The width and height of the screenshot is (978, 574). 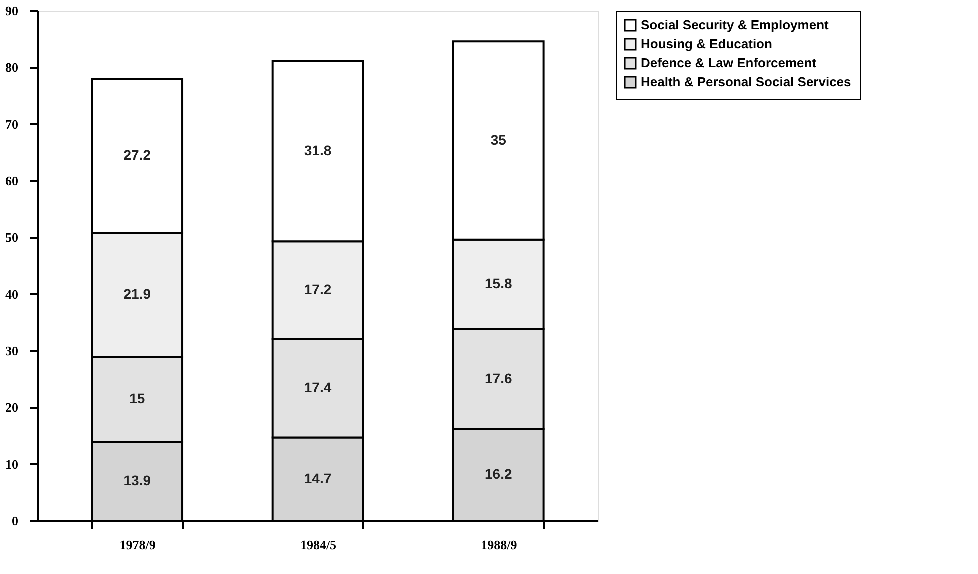 What do you see at coordinates (499, 545) in the screenshot?
I see `x-tick-label: 1988/9` at bounding box center [499, 545].